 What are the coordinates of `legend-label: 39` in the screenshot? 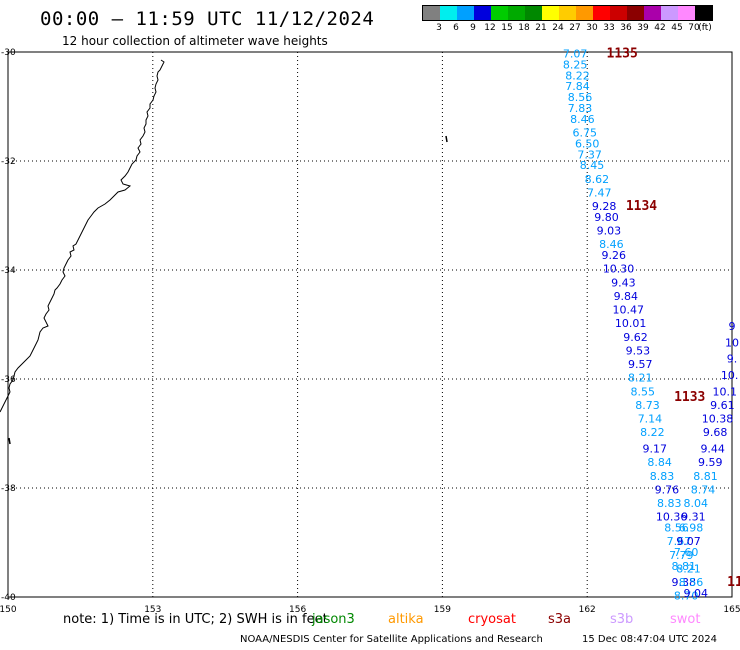 It's located at (643, 28).